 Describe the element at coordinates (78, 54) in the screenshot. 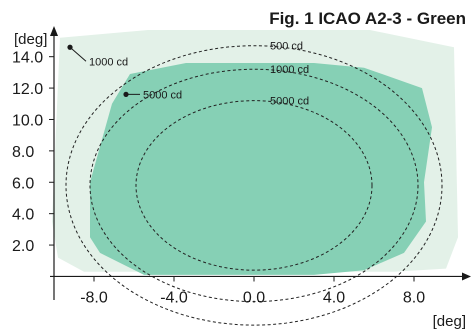

I see `point-leader` at that location.